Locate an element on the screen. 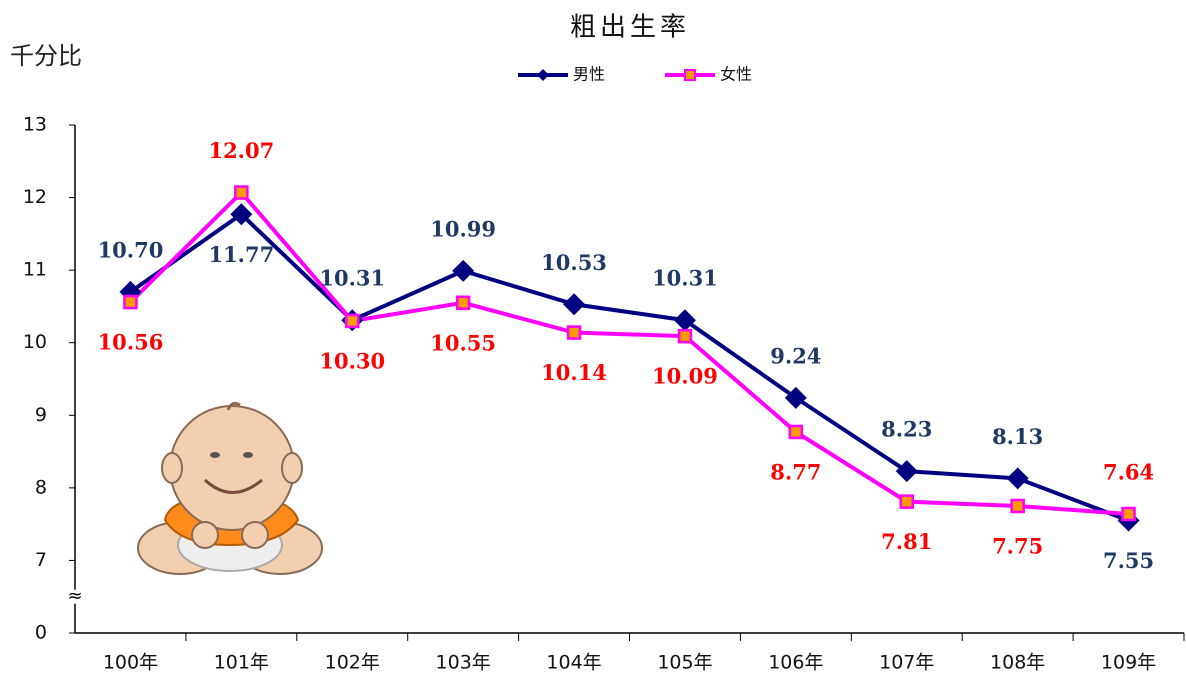  x-tick-label: 102年 is located at coordinates (352, 663).